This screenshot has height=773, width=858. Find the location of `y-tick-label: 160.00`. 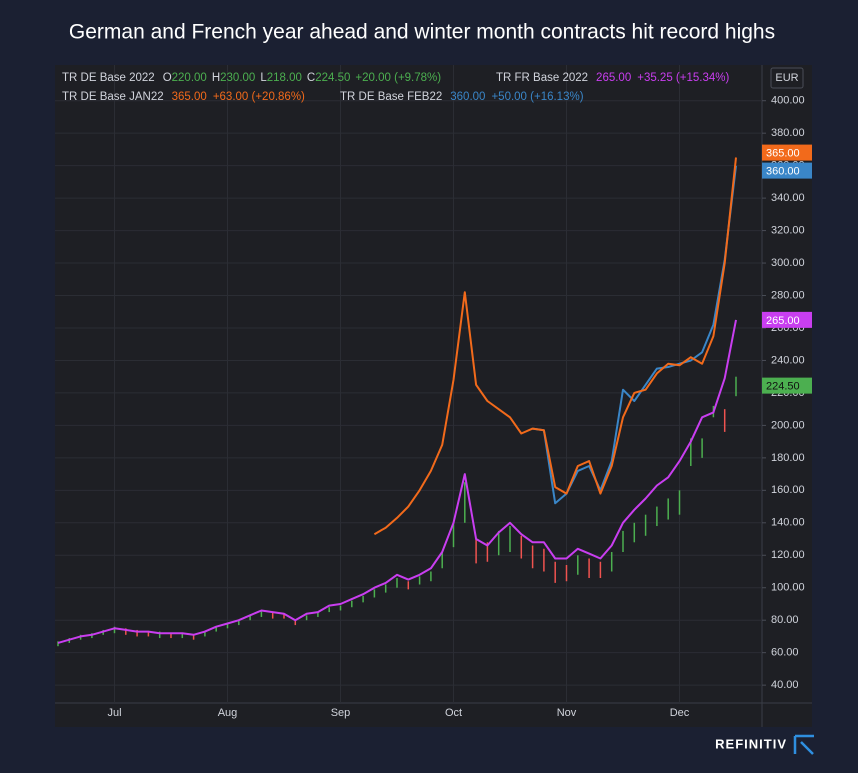

y-tick-label: 160.00 is located at coordinates (788, 490).